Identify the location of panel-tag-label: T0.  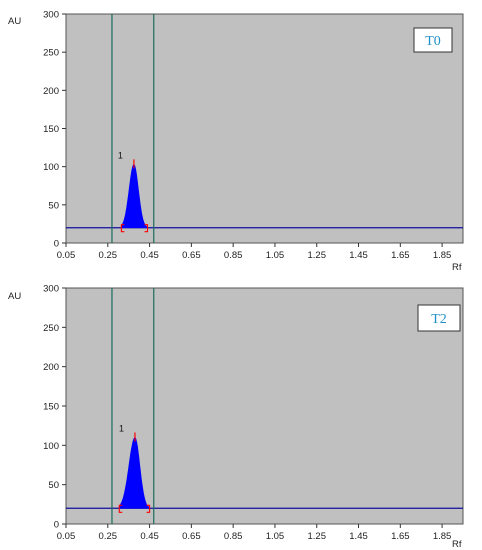
(433, 41).